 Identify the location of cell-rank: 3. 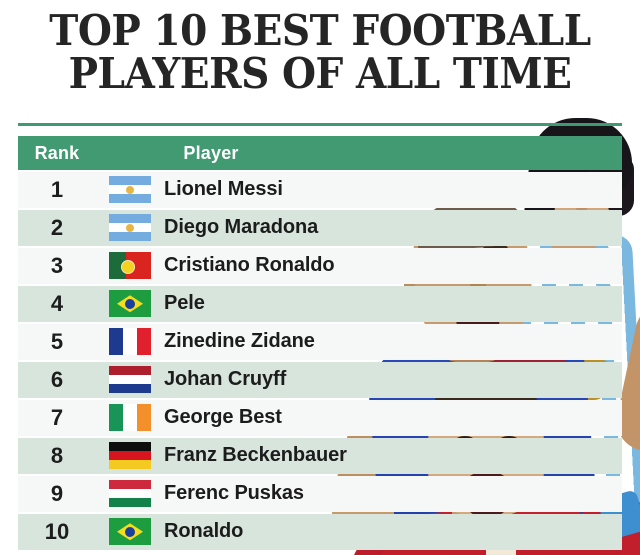
(57, 265).